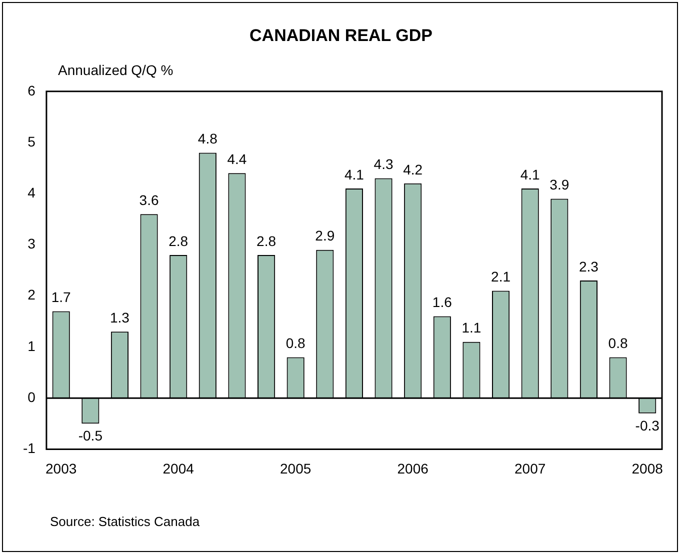 This screenshot has width=682, height=556. What do you see at coordinates (647, 425) in the screenshot?
I see `data-label: -0.3` at bounding box center [647, 425].